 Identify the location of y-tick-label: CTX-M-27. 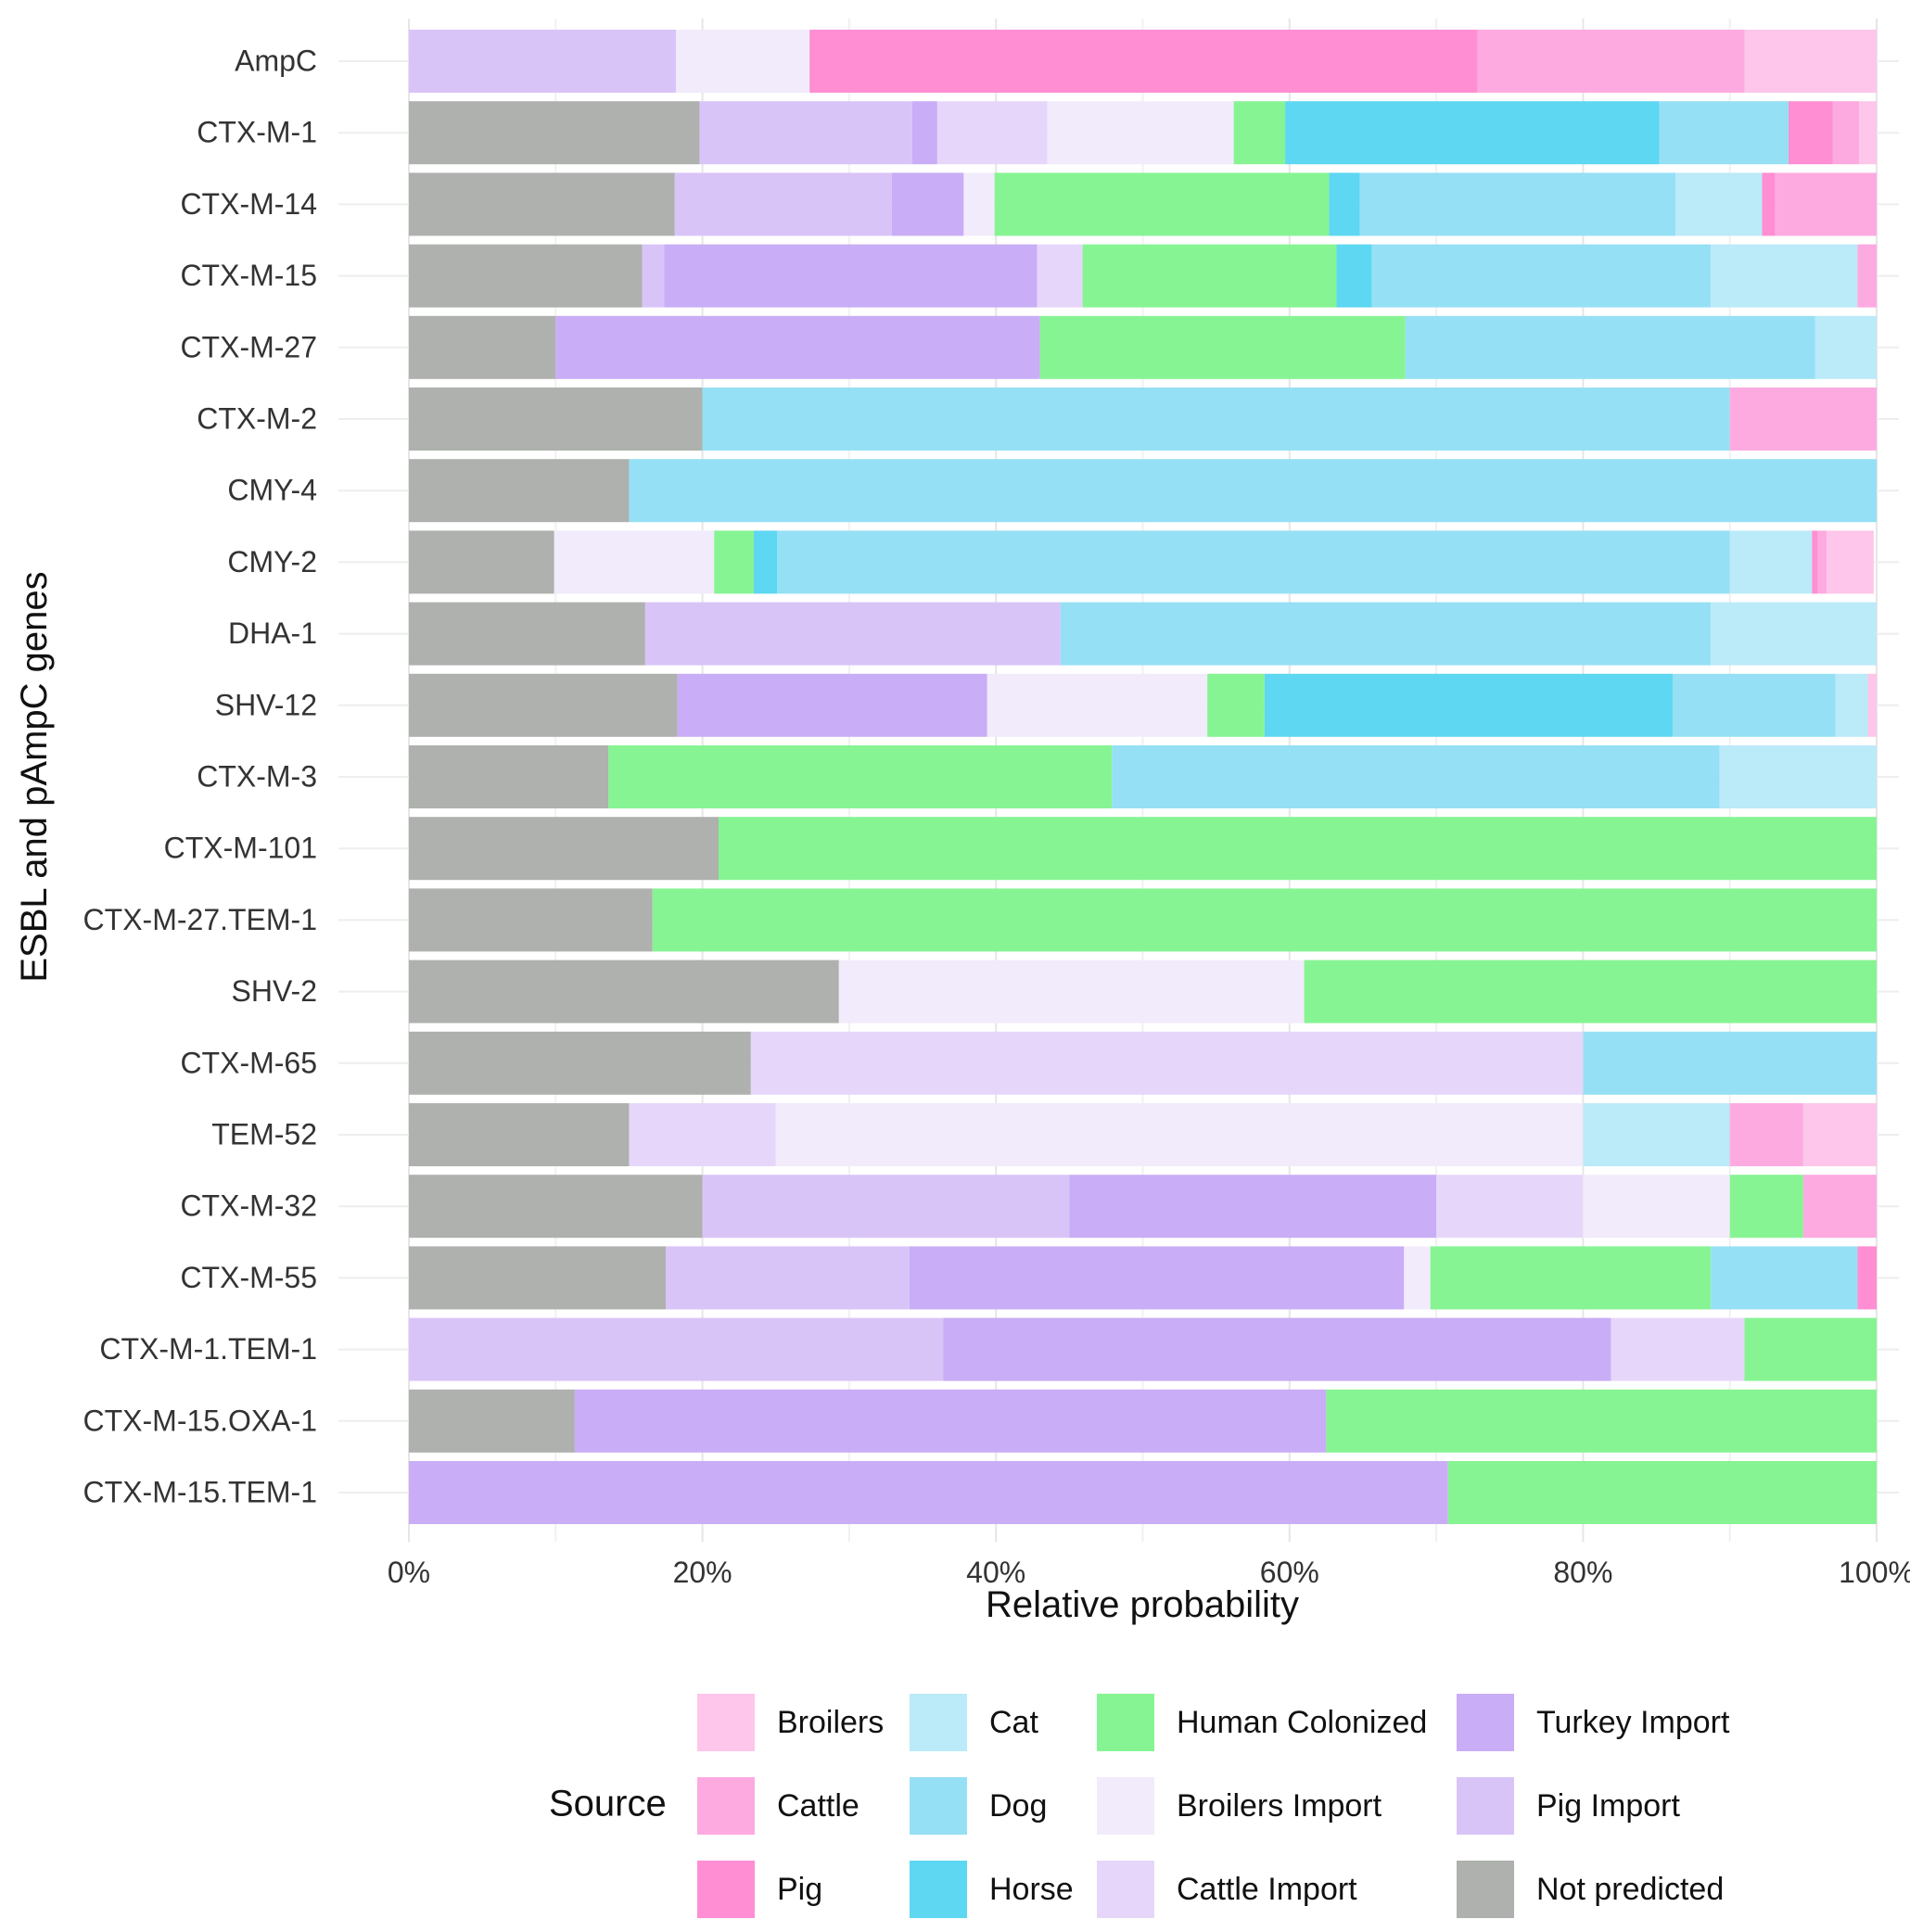
(248, 346).